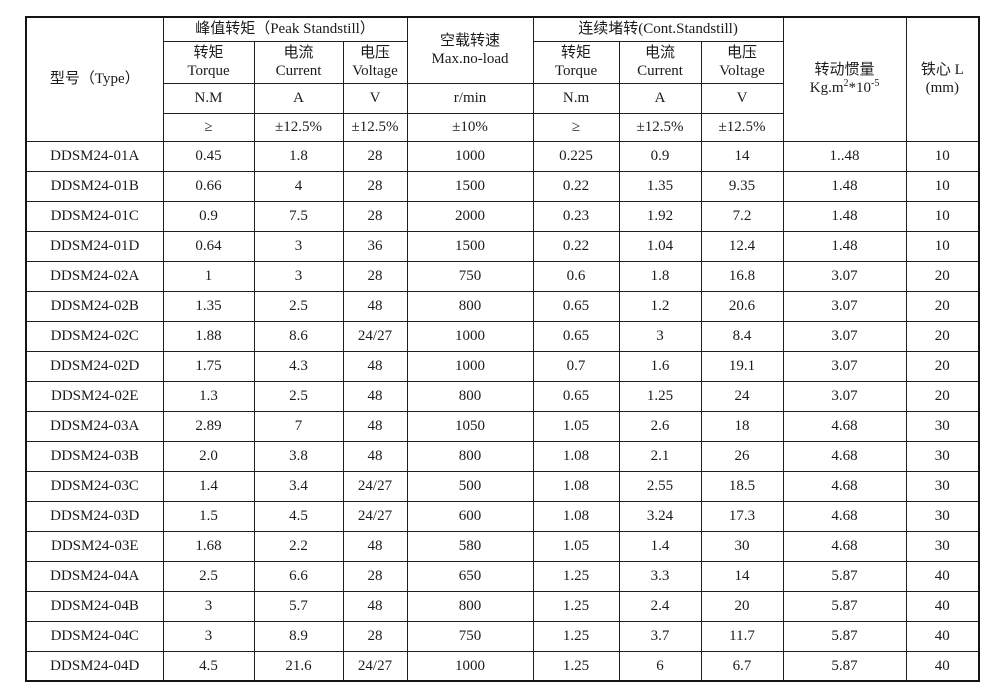 The width and height of the screenshot is (1000, 691). Describe the element at coordinates (470, 127) in the screenshot. I see `tolerance-cell: ±10%` at that location.